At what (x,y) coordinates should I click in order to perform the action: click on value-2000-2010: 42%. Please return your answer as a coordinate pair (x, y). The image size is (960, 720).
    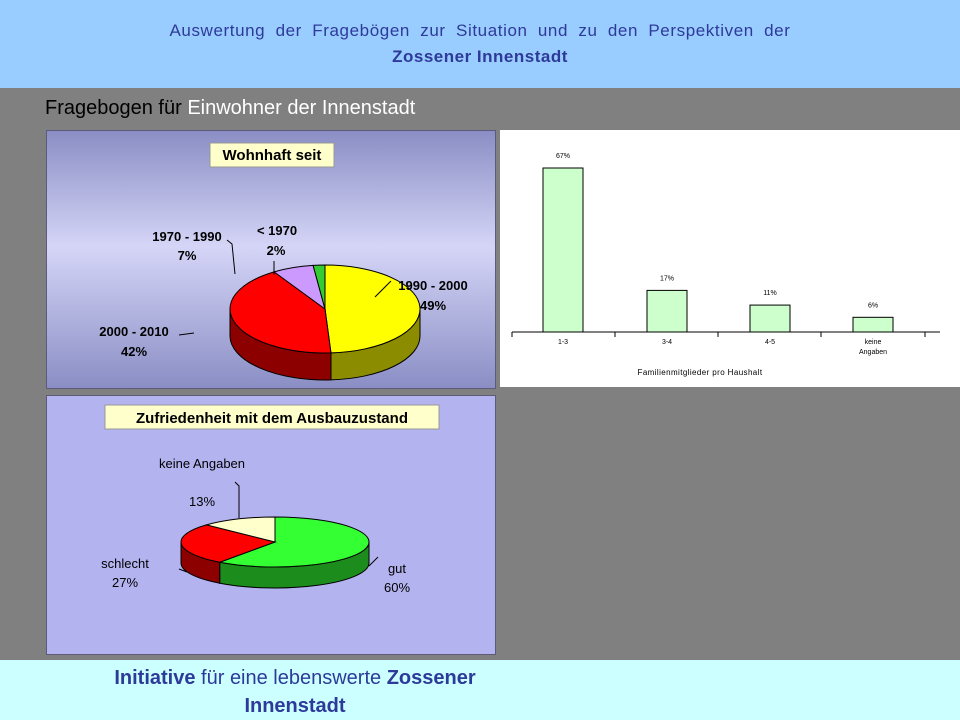
    Looking at the image, I should click on (134, 351).